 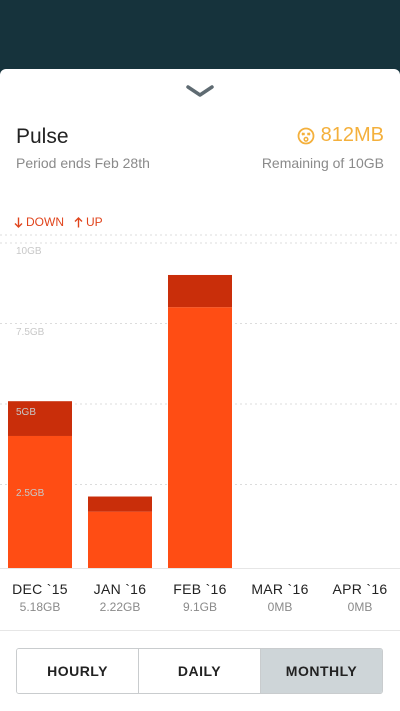 I want to click on month-label: FEB `16, so click(x=200, y=589).